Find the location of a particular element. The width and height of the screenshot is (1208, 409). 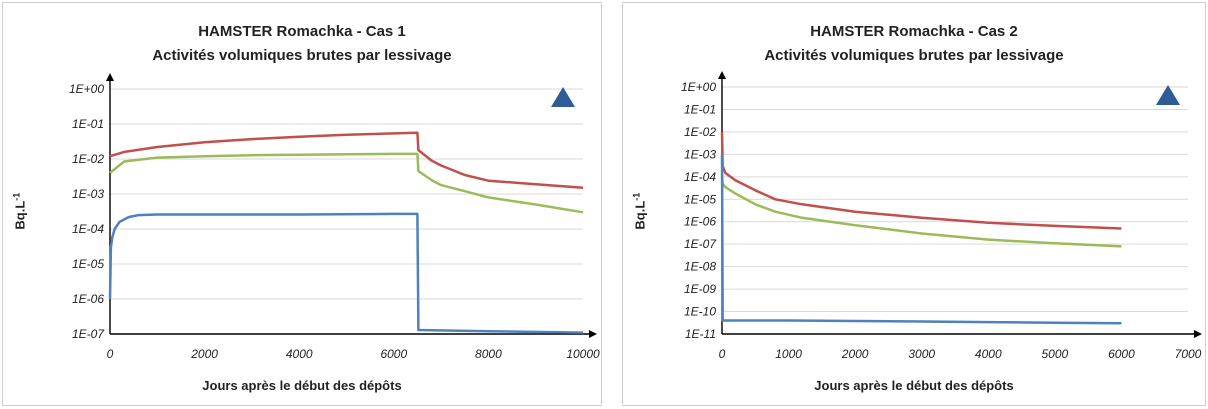

x-tick-label: 8000 is located at coordinates (488, 354).